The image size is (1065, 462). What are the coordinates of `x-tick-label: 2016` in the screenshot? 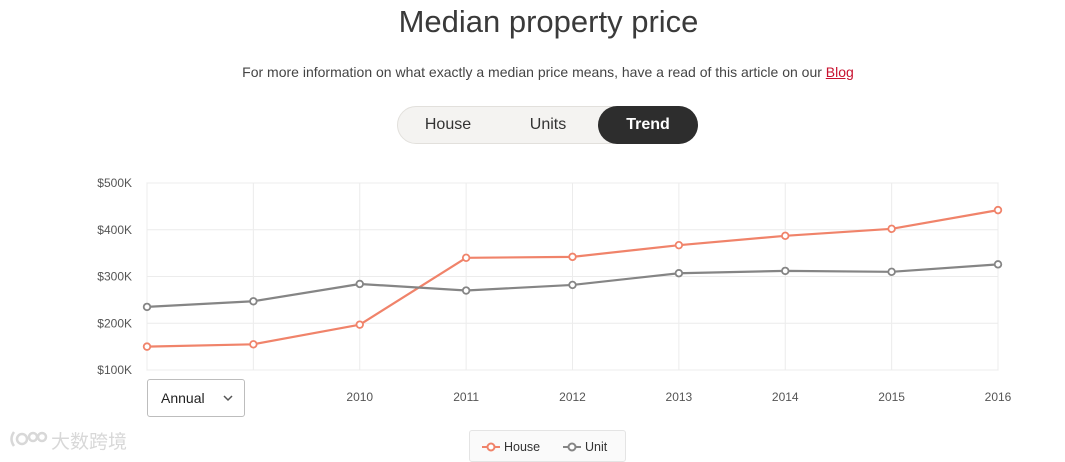 It's located at (998, 397).